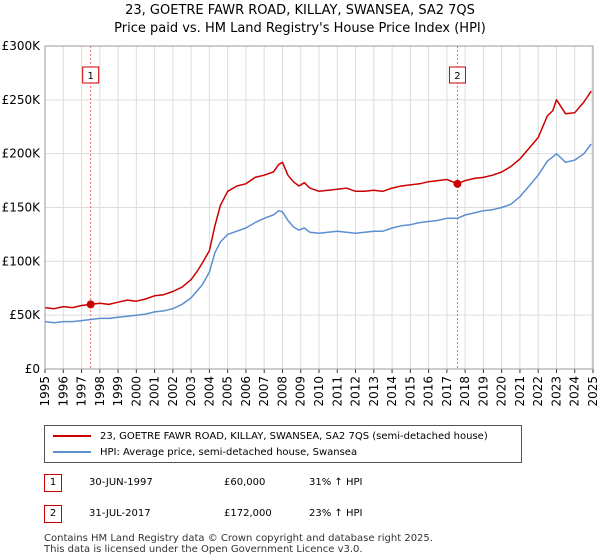  What do you see at coordinates (22, 100) in the screenshot?
I see `y-tick-label: £250K` at bounding box center [22, 100].